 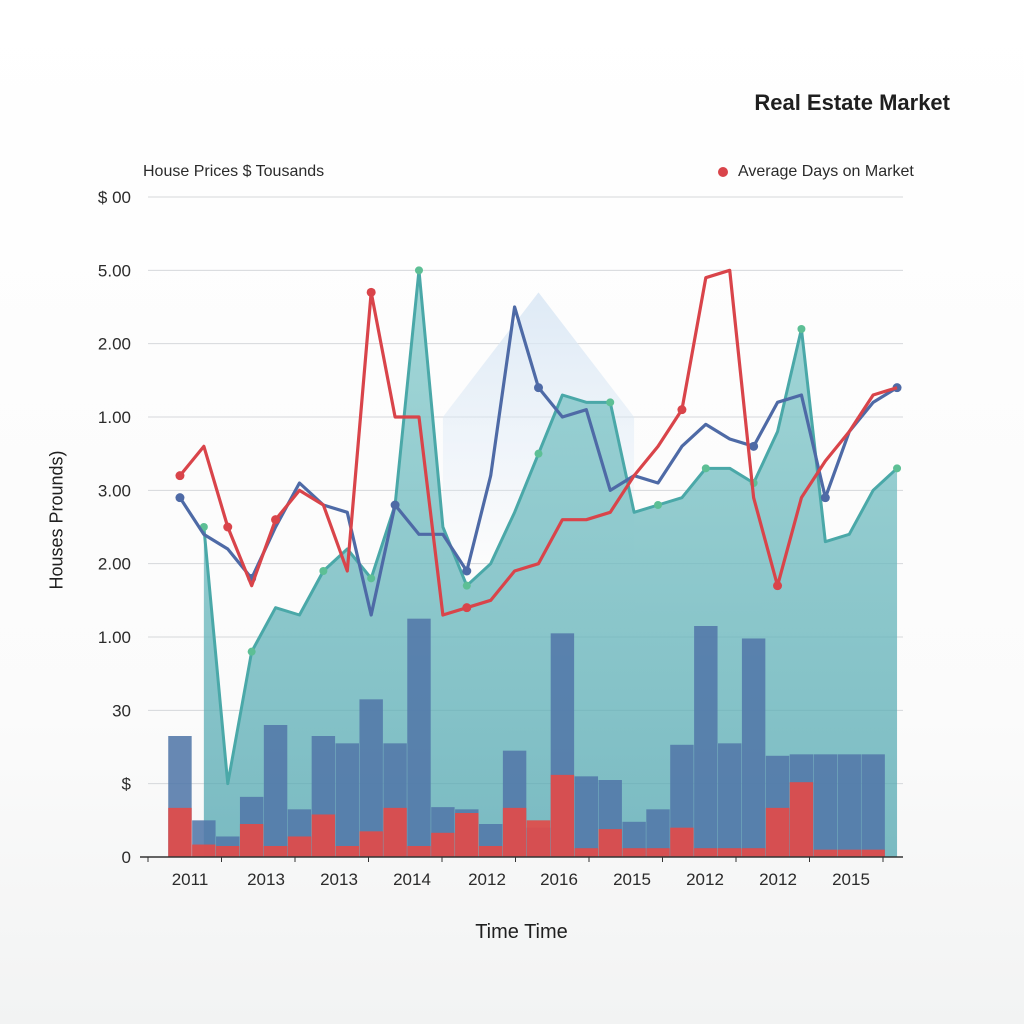 I want to click on y-tick-label: 30, so click(x=121, y=710).